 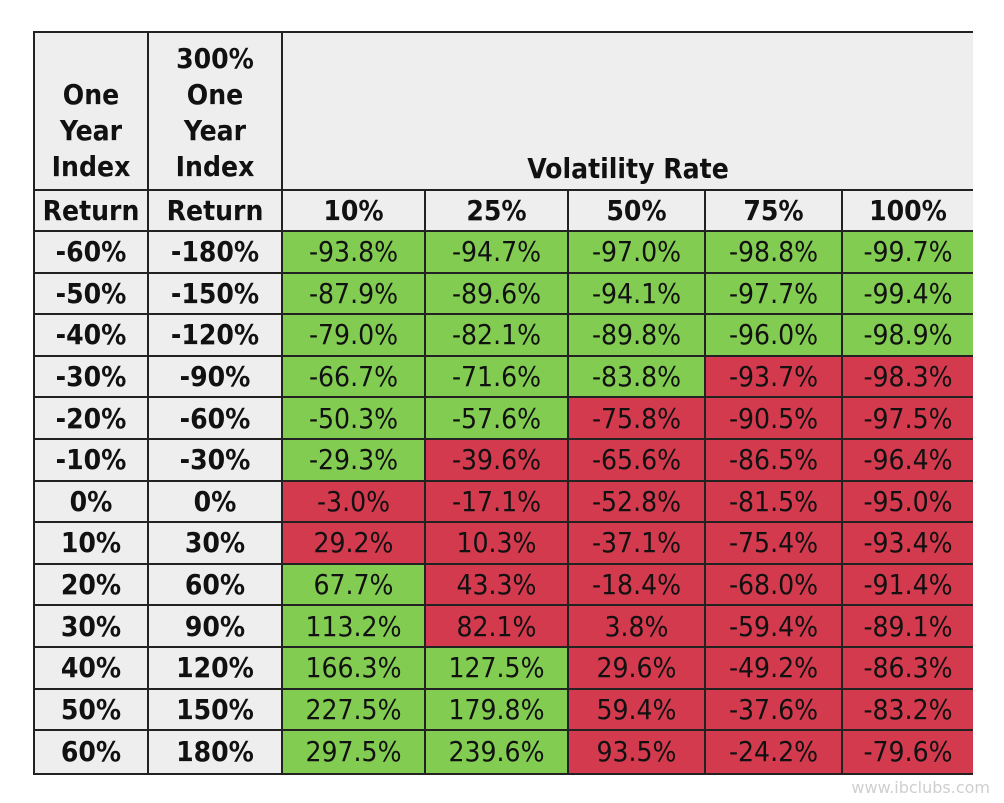 What do you see at coordinates (216, 668) in the screenshot?
I see `leveraged-return-cell: 120%` at bounding box center [216, 668].